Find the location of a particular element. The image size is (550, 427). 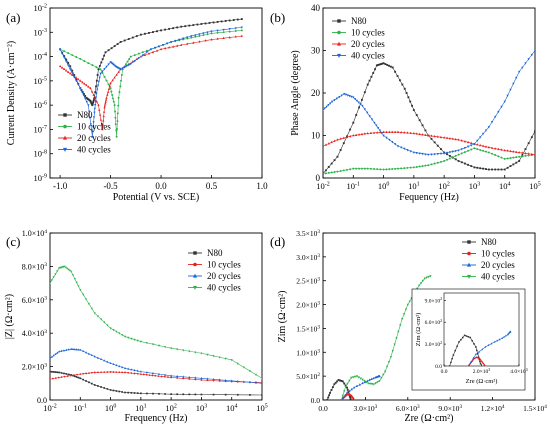

x-tick-label: 103 is located at coordinates (202, 408).